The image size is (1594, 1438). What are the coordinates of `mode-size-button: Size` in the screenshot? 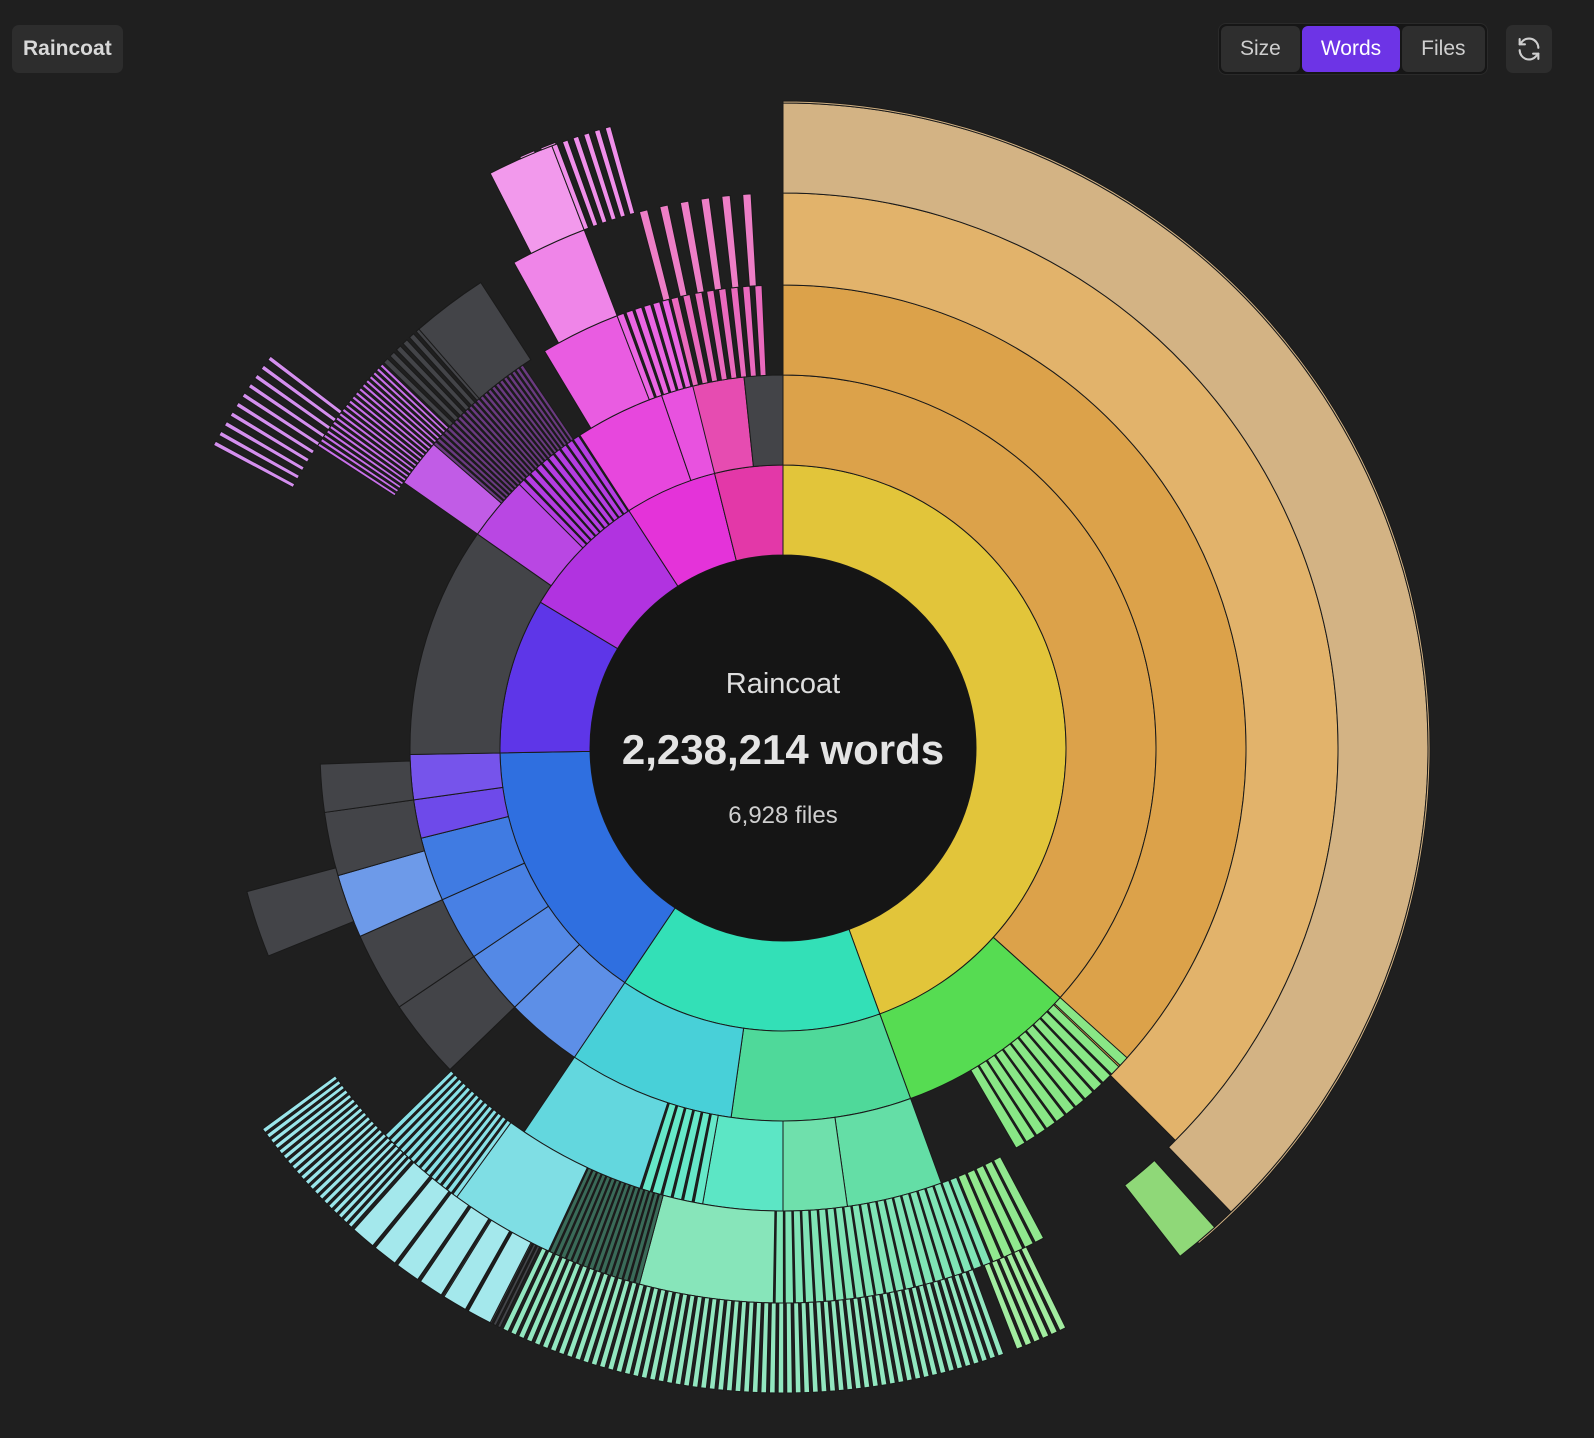 It's located at (1260, 49).